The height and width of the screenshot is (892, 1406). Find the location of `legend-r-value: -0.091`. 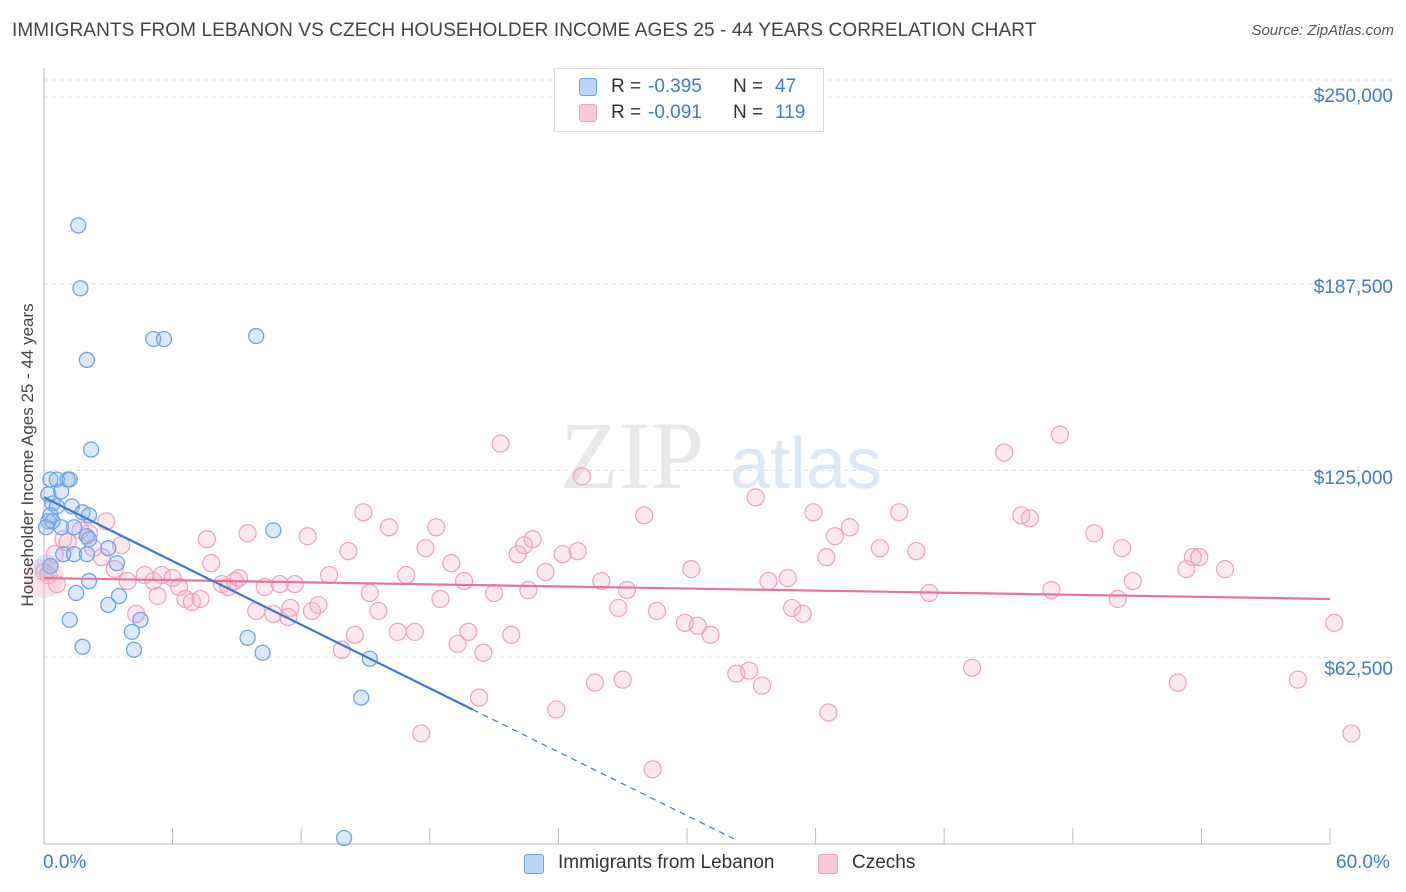

legend-r-value: -0.091 is located at coordinates (675, 112).